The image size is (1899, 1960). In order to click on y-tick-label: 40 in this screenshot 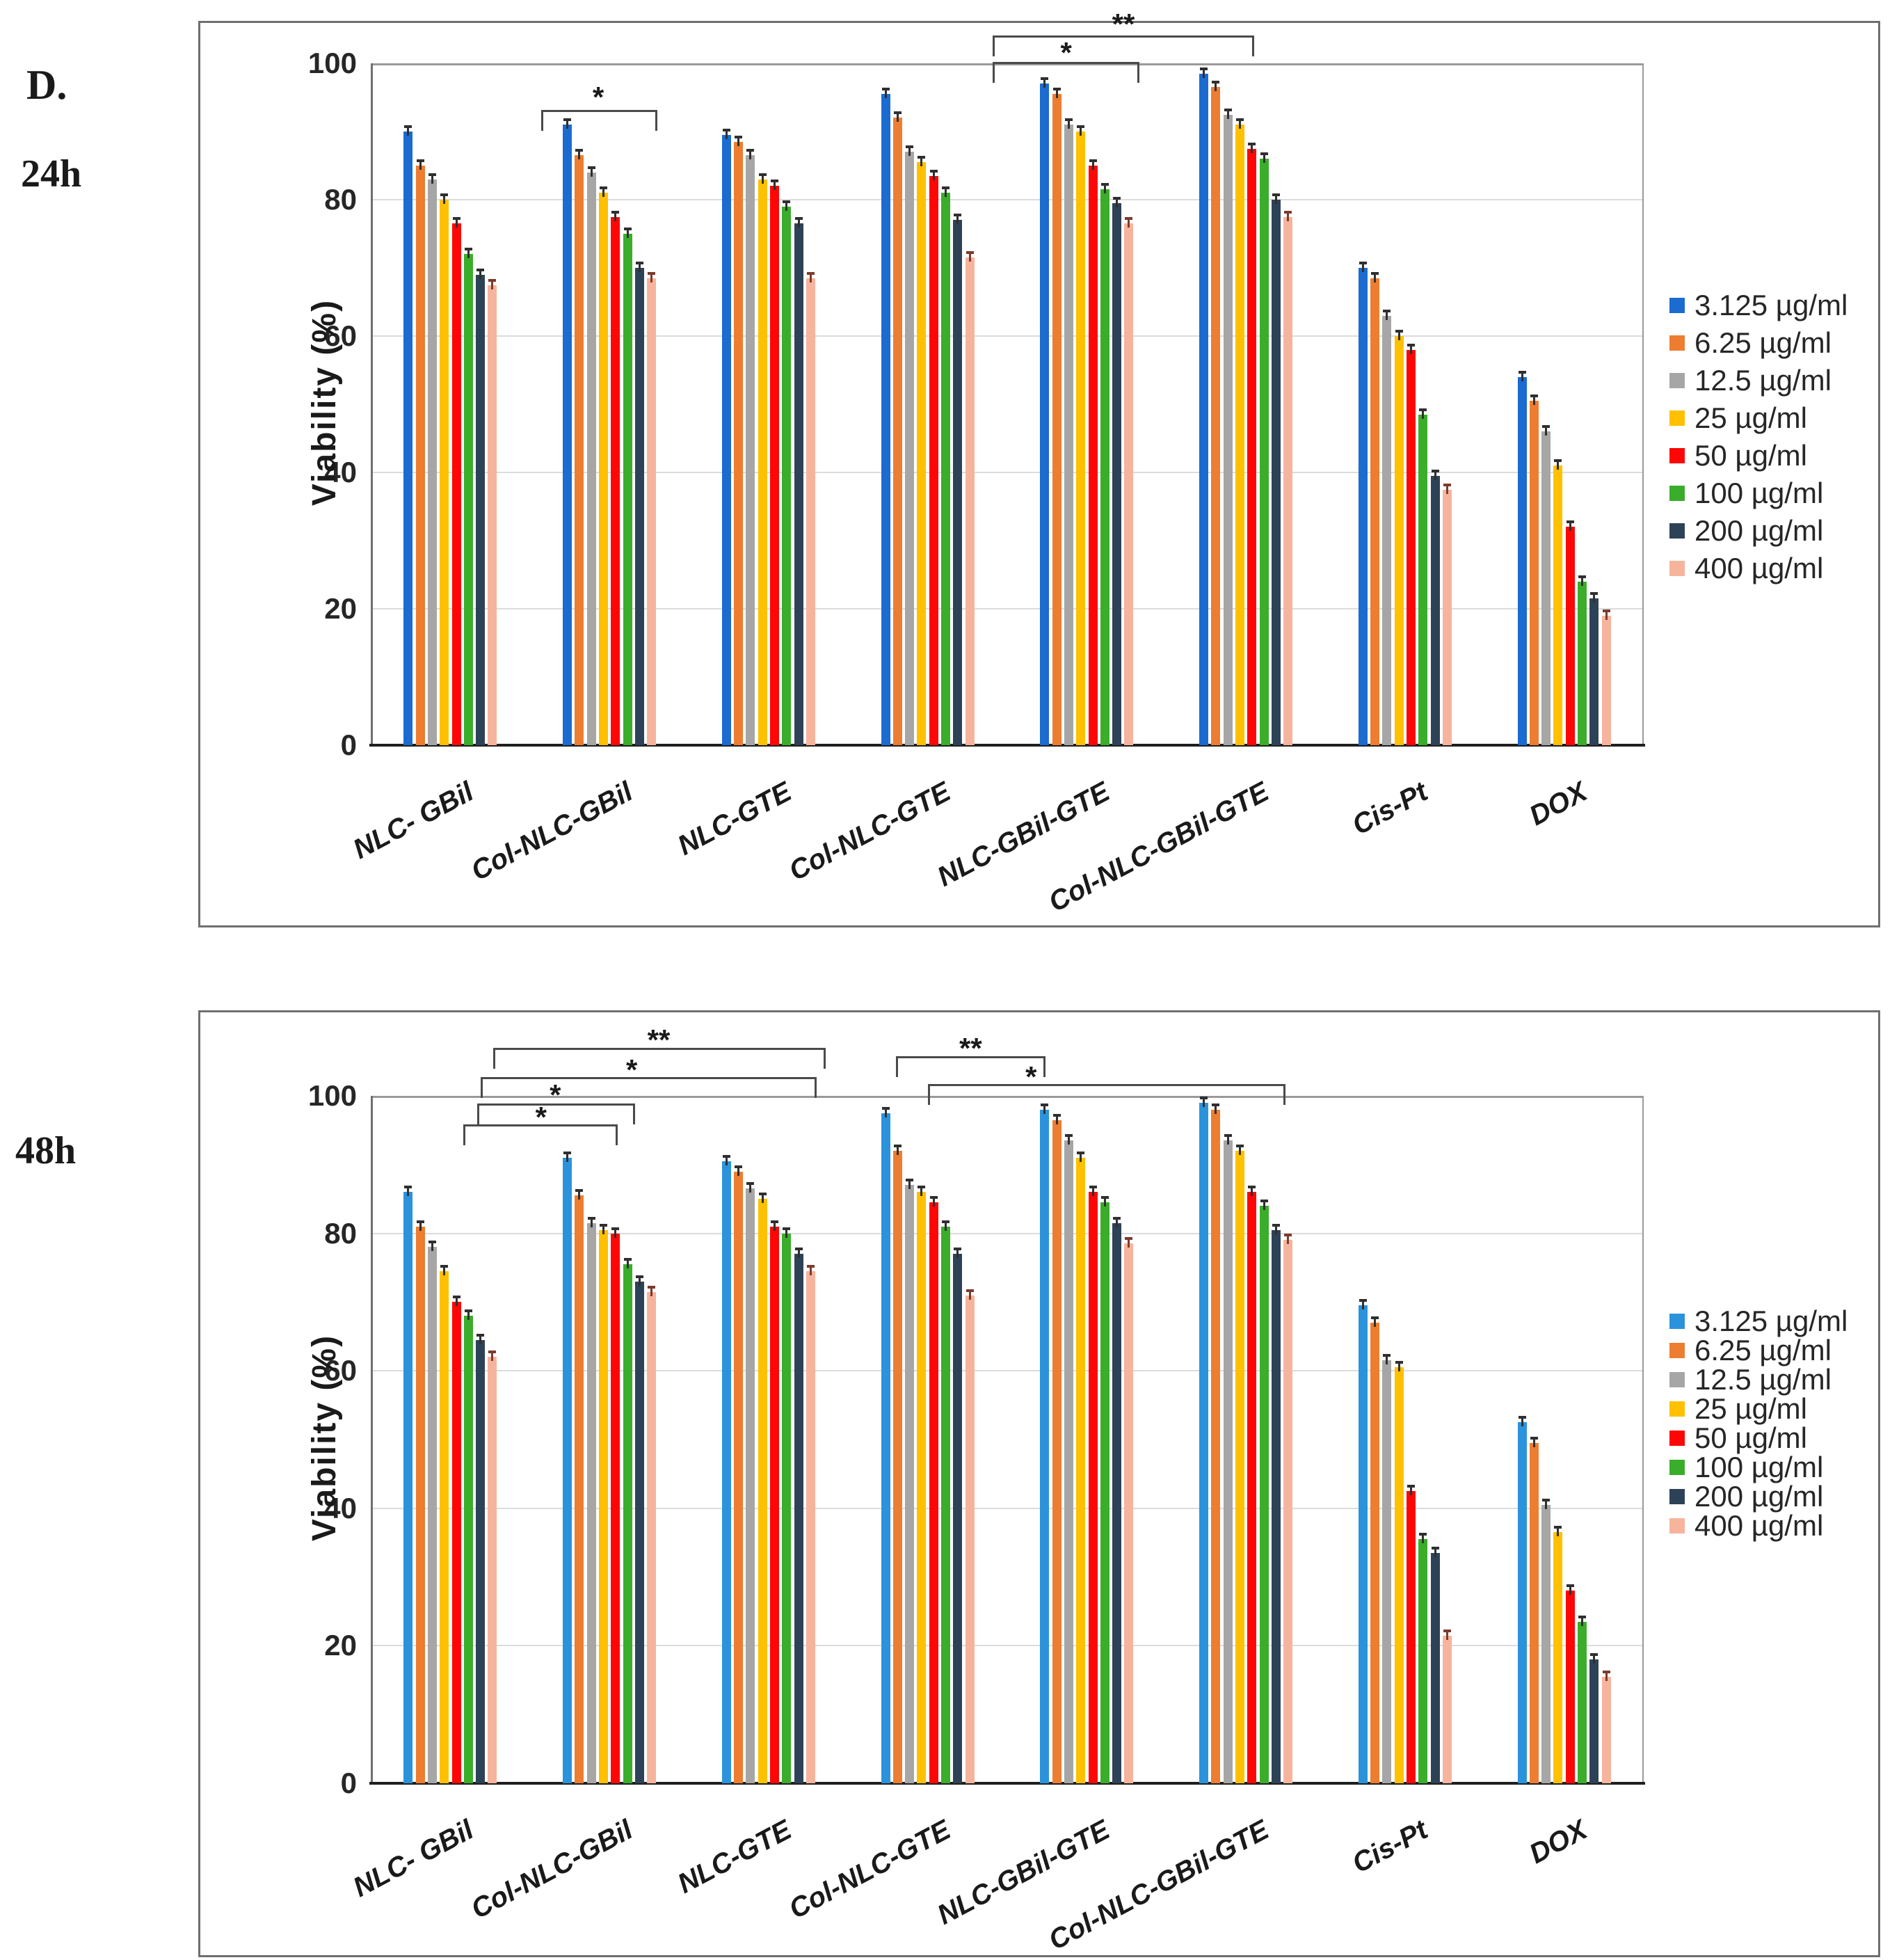, I will do `click(340, 472)`.